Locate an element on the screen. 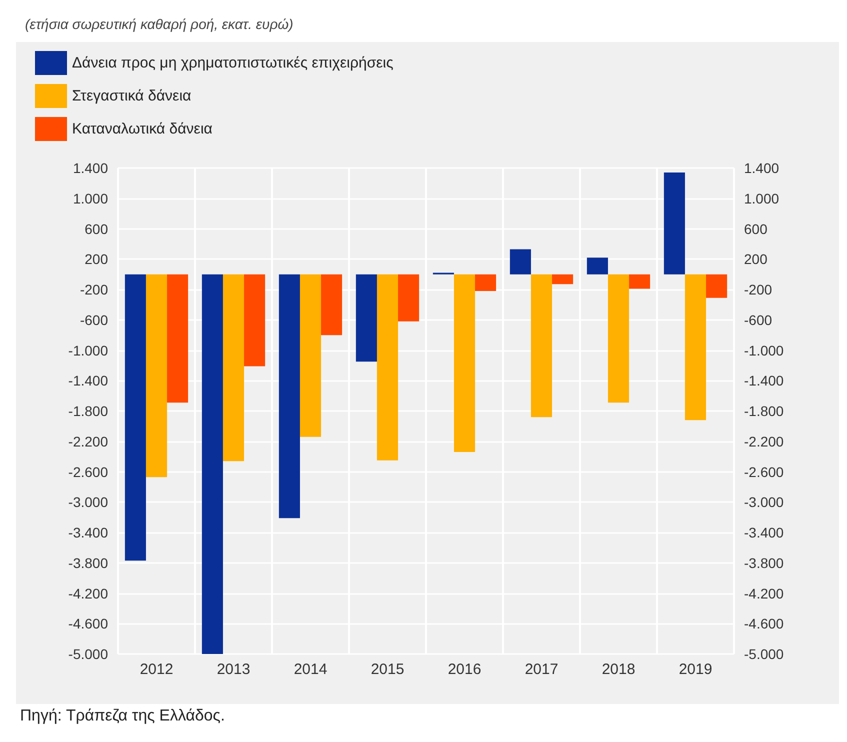 This screenshot has width=847, height=742. y2-tick-label: -1.400 is located at coordinates (764, 380).